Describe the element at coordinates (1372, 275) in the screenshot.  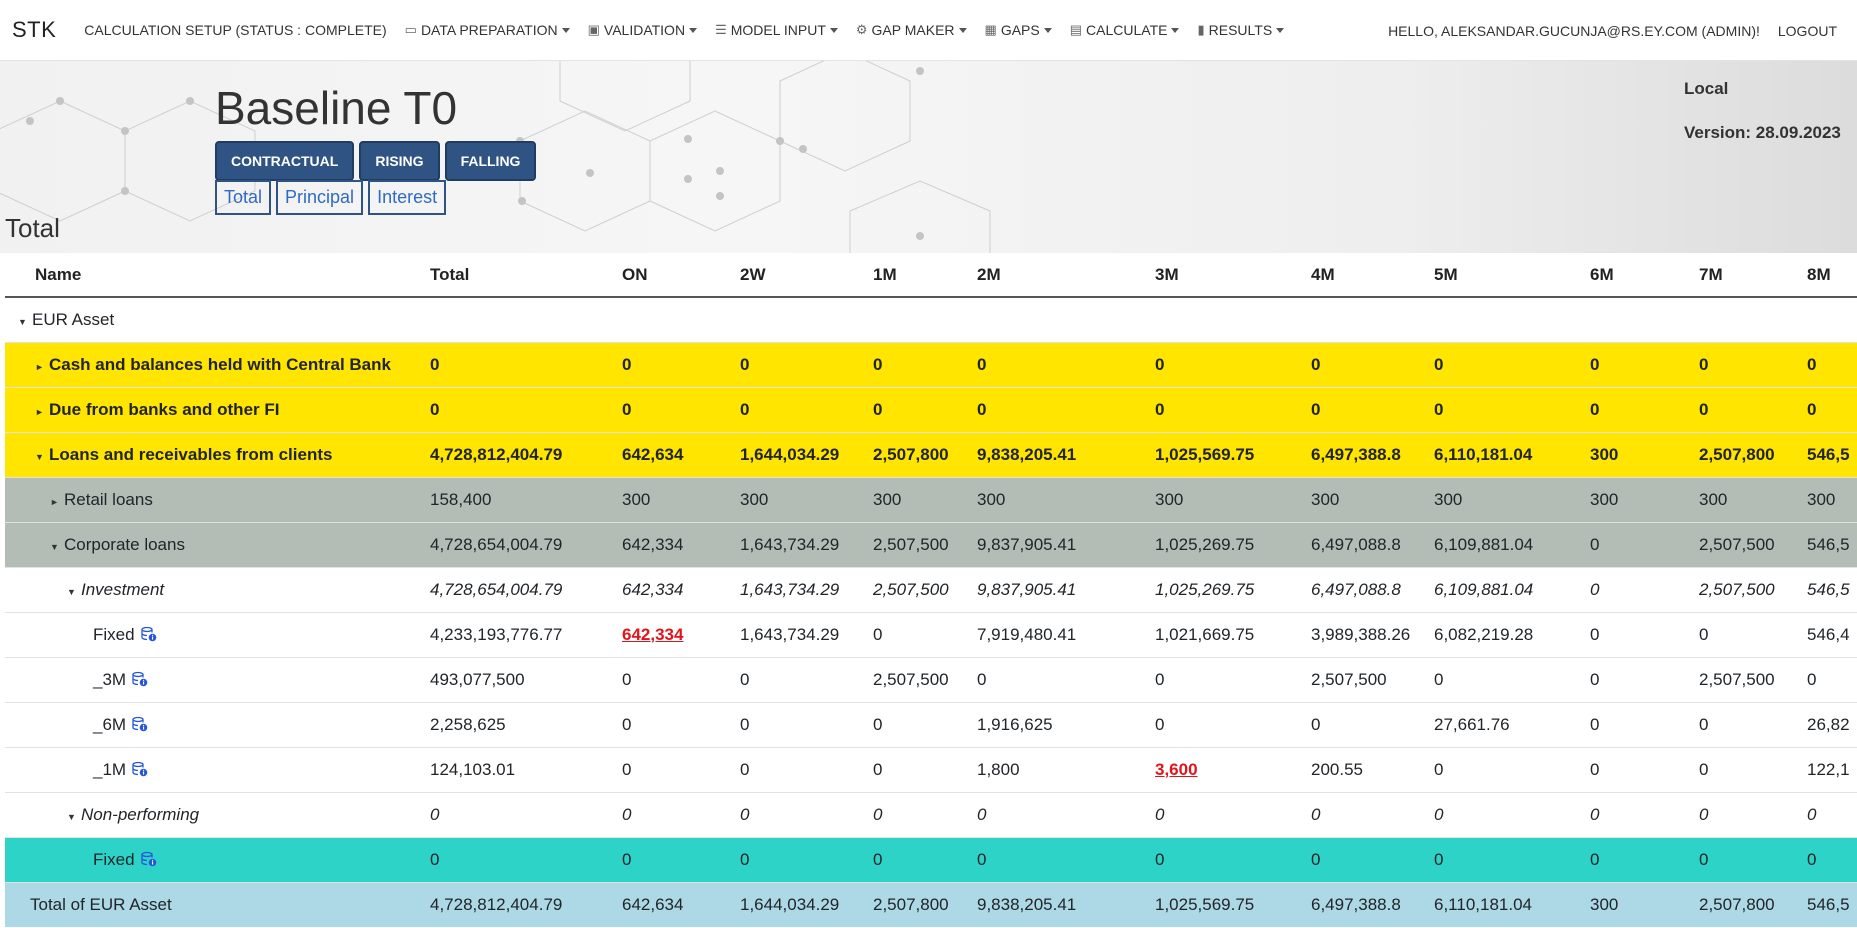
I see `column-header: 4M` at that location.